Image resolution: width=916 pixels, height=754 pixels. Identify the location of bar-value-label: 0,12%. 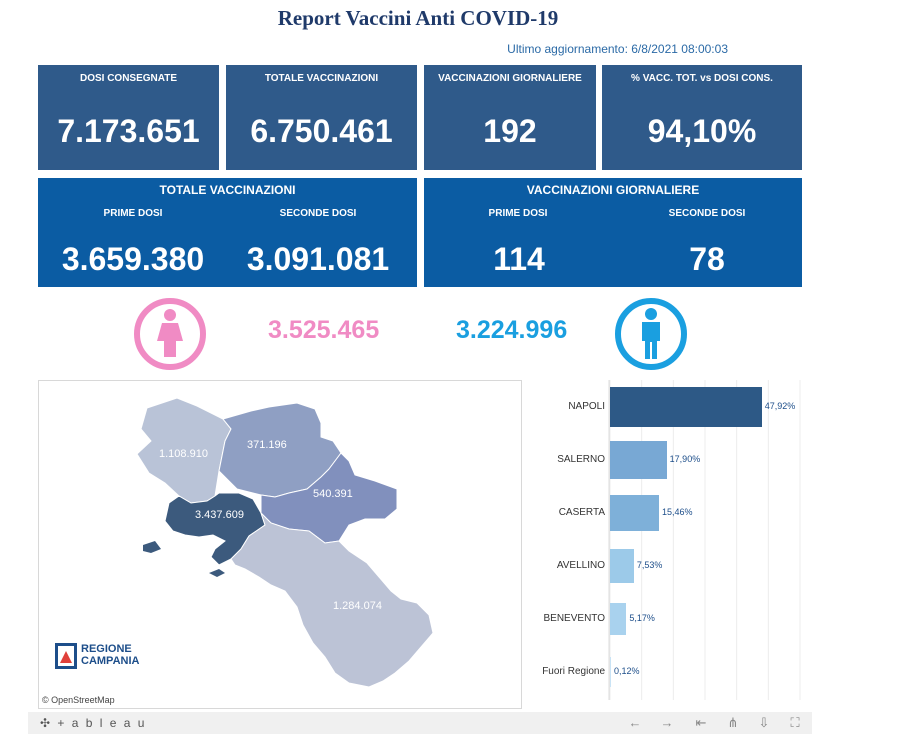
(627, 671).